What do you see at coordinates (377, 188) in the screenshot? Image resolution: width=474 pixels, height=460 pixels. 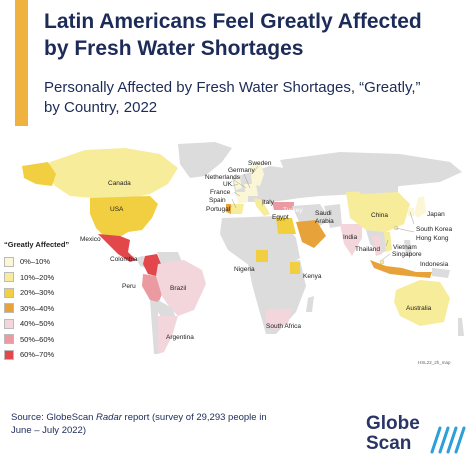 I see `mongolia-shape` at bounding box center [377, 188].